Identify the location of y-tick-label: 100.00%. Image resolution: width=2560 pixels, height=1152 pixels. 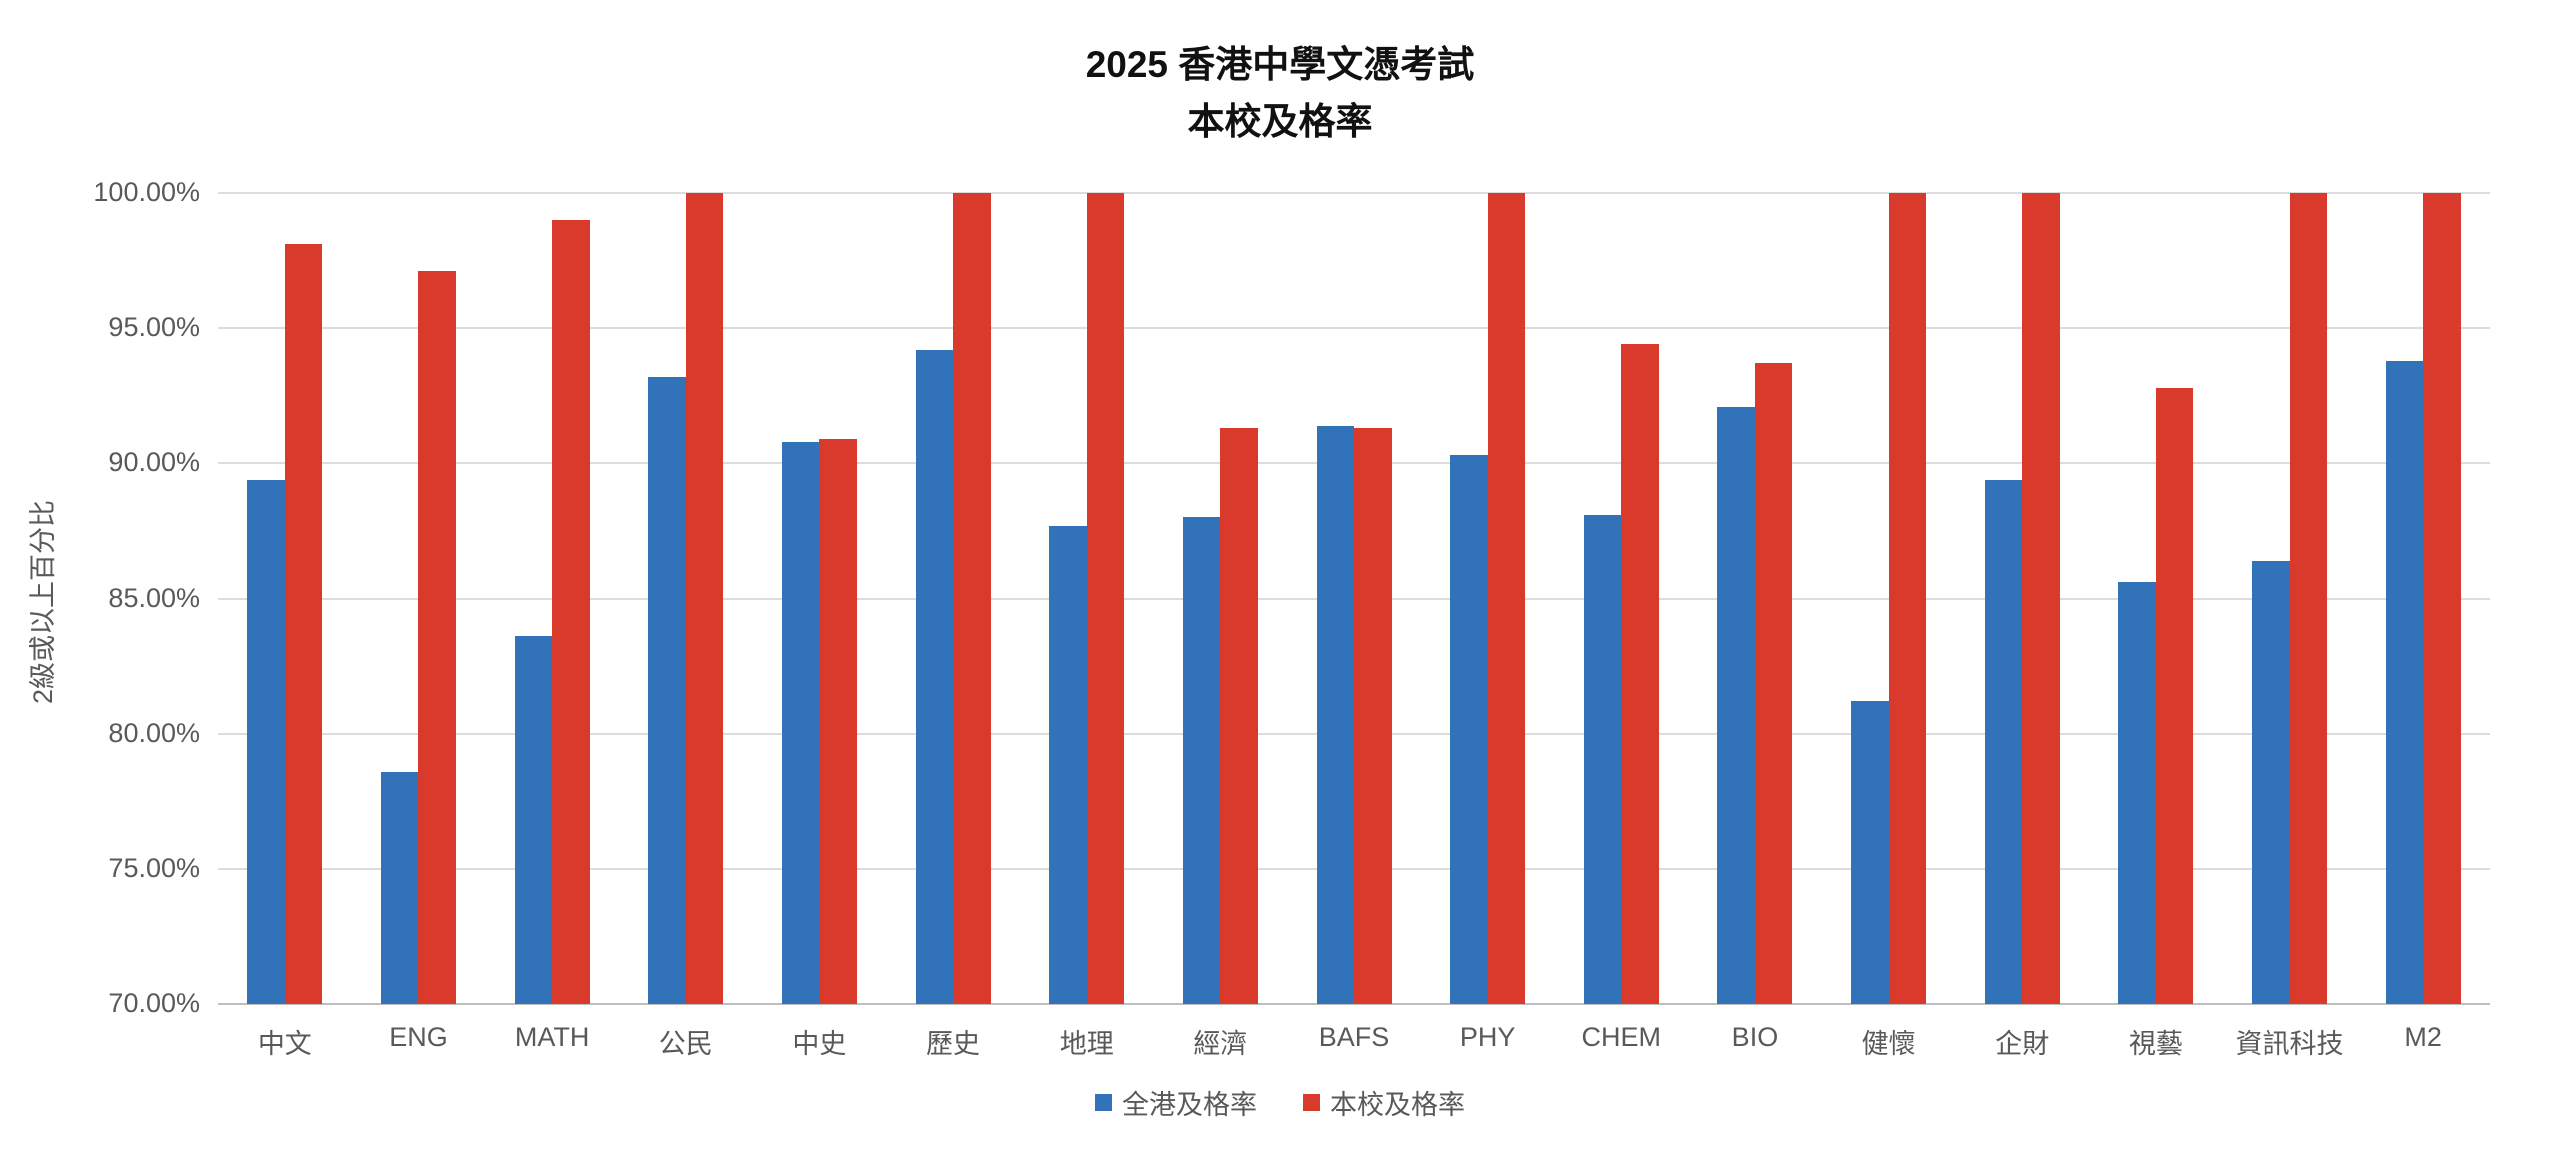
(146, 192).